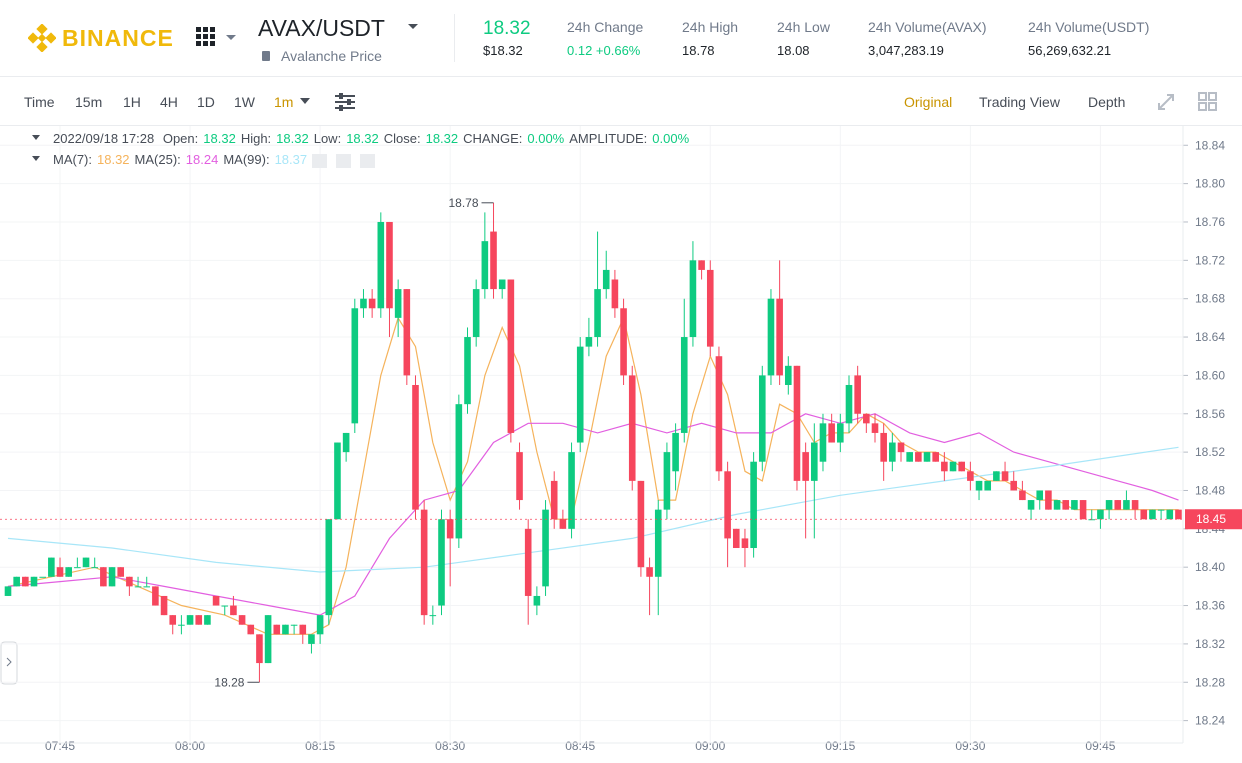 This screenshot has height=763, width=1242. I want to click on info-label: Low:, so click(327, 138).